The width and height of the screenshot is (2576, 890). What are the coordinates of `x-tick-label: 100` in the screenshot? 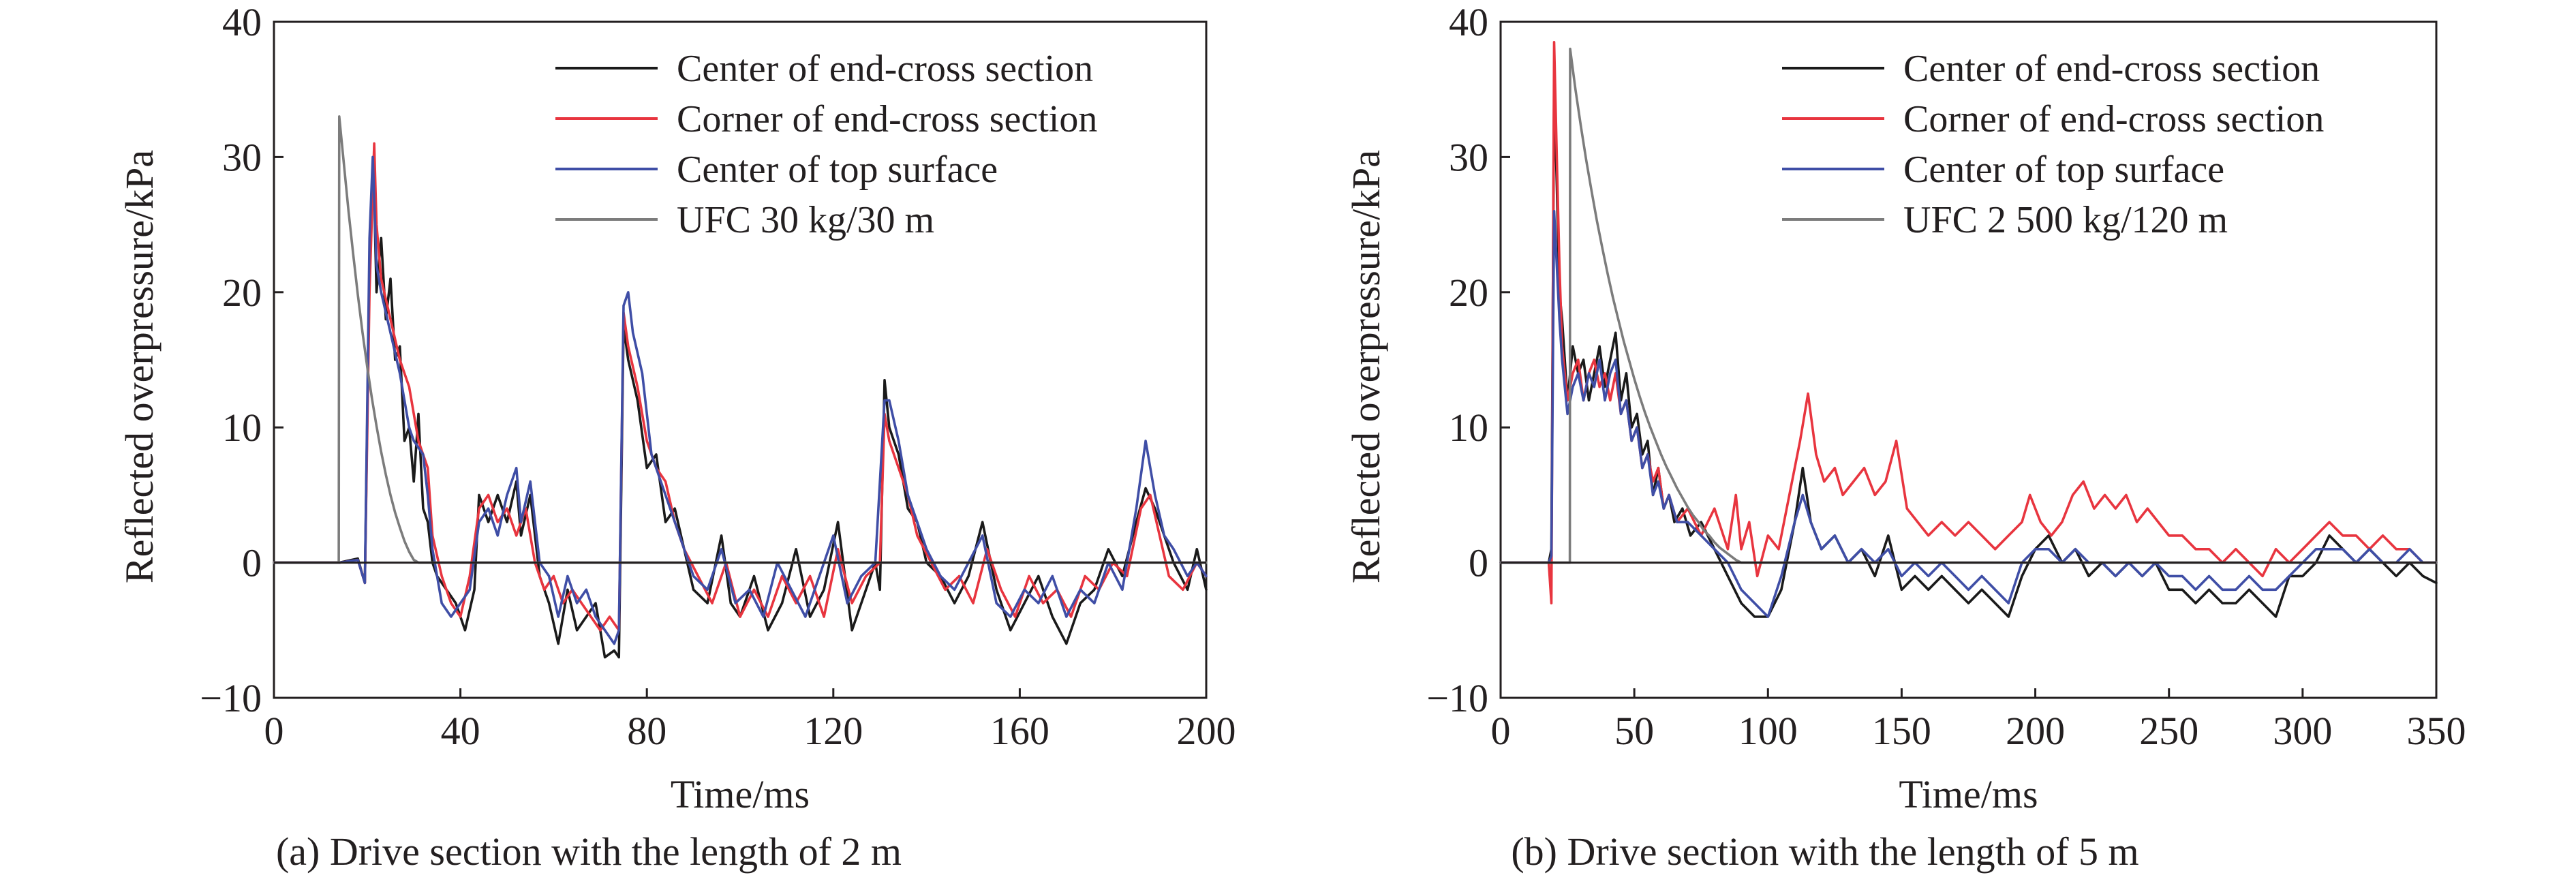 It's located at (1768, 731).